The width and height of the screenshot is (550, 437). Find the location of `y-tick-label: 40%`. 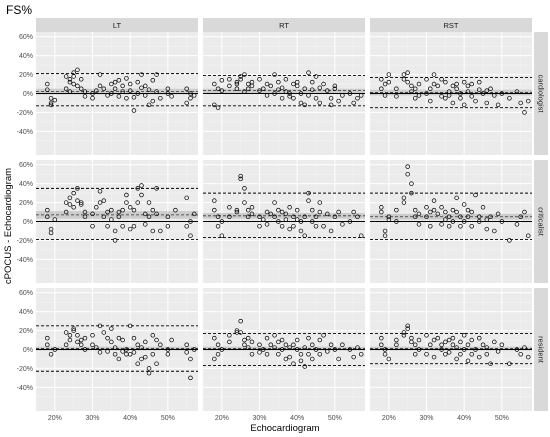

y-tick-label: 40% is located at coordinates (26, 56).